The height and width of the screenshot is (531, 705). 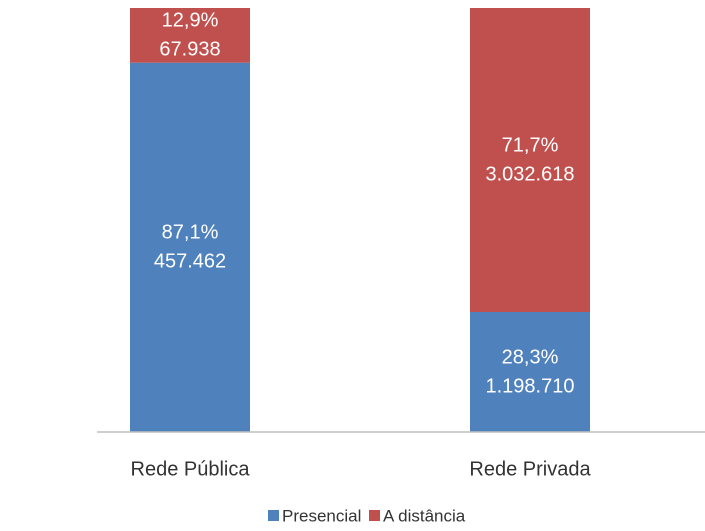 I want to click on value-label: 28,3%, so click(x=530, y=357).